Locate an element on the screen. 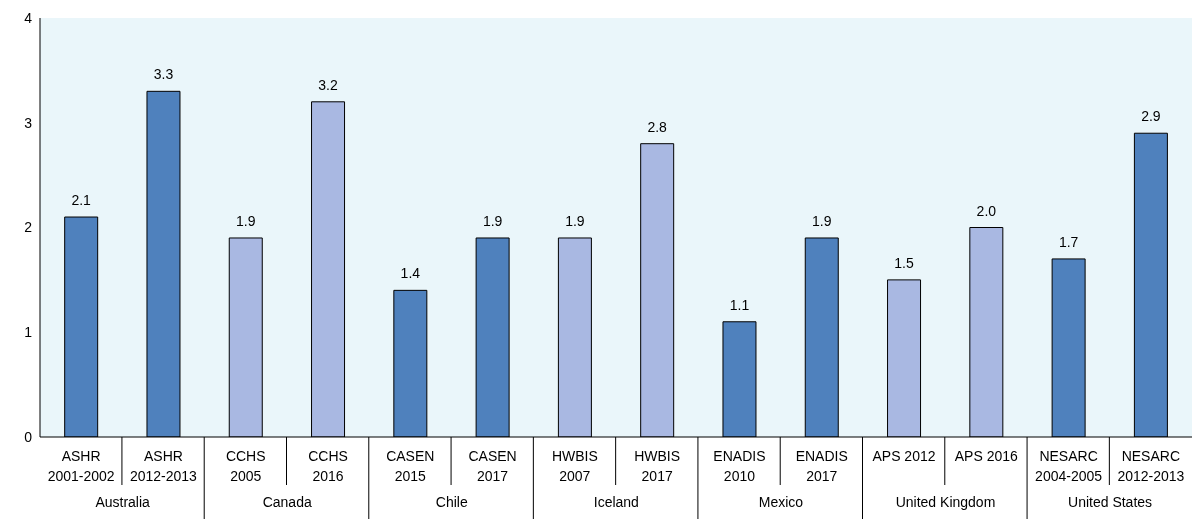 The width and height of the screenshot is (1194, 519). data-label: 2.9 is located at coordinates (1151, 116).